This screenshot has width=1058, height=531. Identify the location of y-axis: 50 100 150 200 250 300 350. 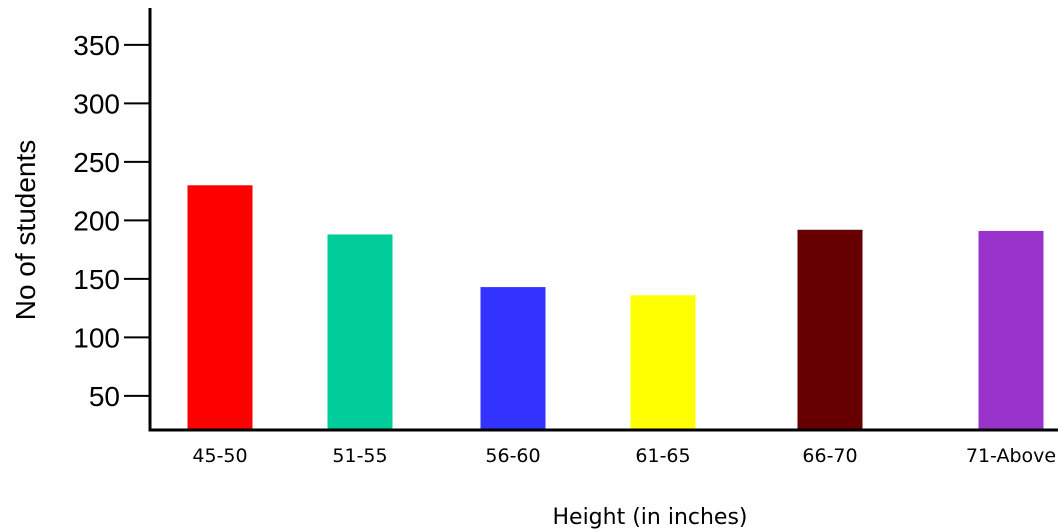
(112, 220).